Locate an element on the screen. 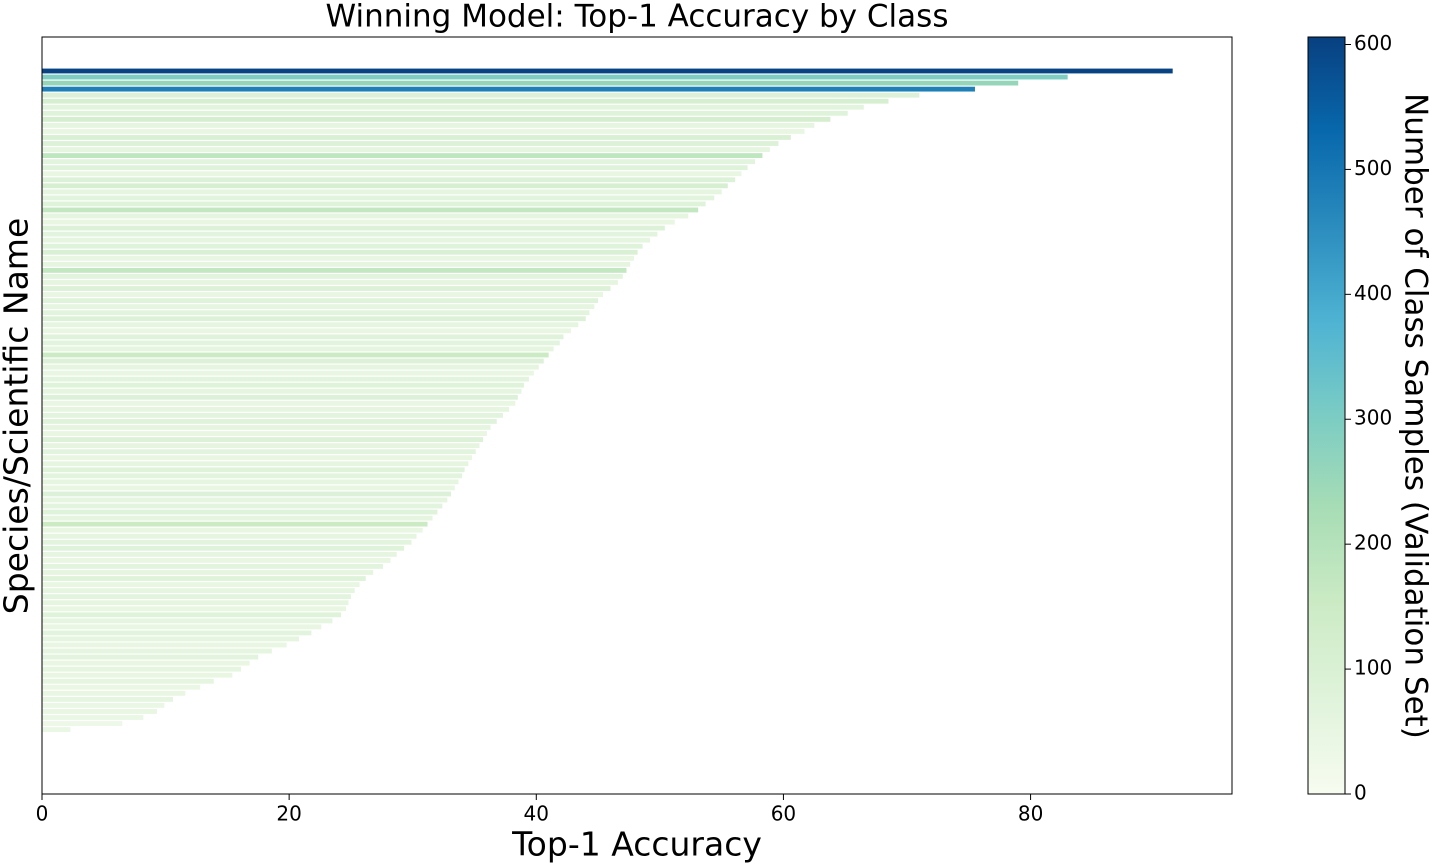  colorbar-tick-label: 300 is located at coordinates (1373, 418).